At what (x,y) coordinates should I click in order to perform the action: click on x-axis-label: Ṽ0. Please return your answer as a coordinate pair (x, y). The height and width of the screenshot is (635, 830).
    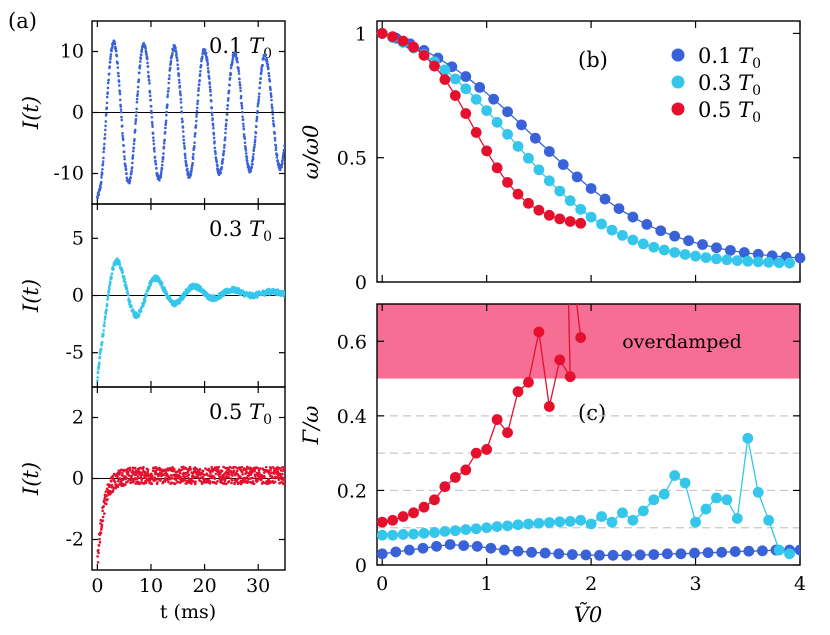
    Looking at the image, I should click on (588, 615).